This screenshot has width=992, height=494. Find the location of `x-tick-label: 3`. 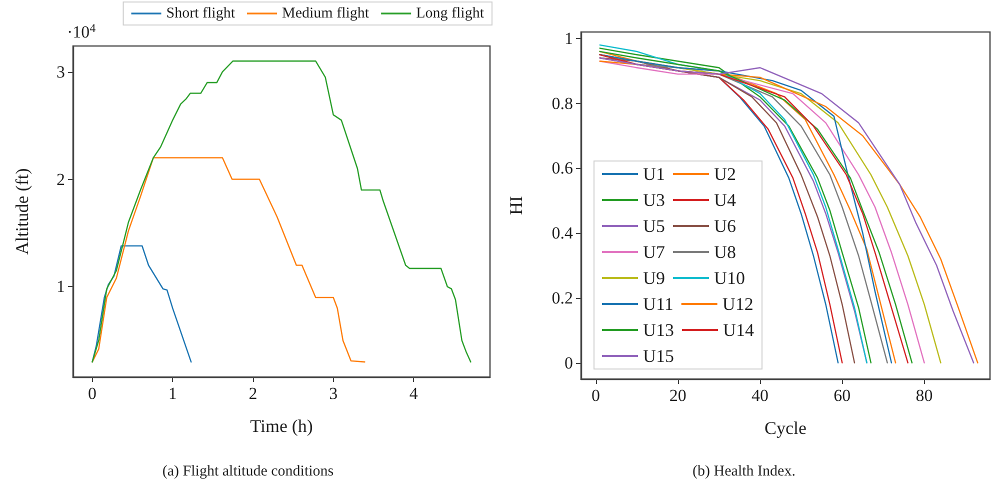

x-tick-label: 3 is located at coordinates (333, 393).